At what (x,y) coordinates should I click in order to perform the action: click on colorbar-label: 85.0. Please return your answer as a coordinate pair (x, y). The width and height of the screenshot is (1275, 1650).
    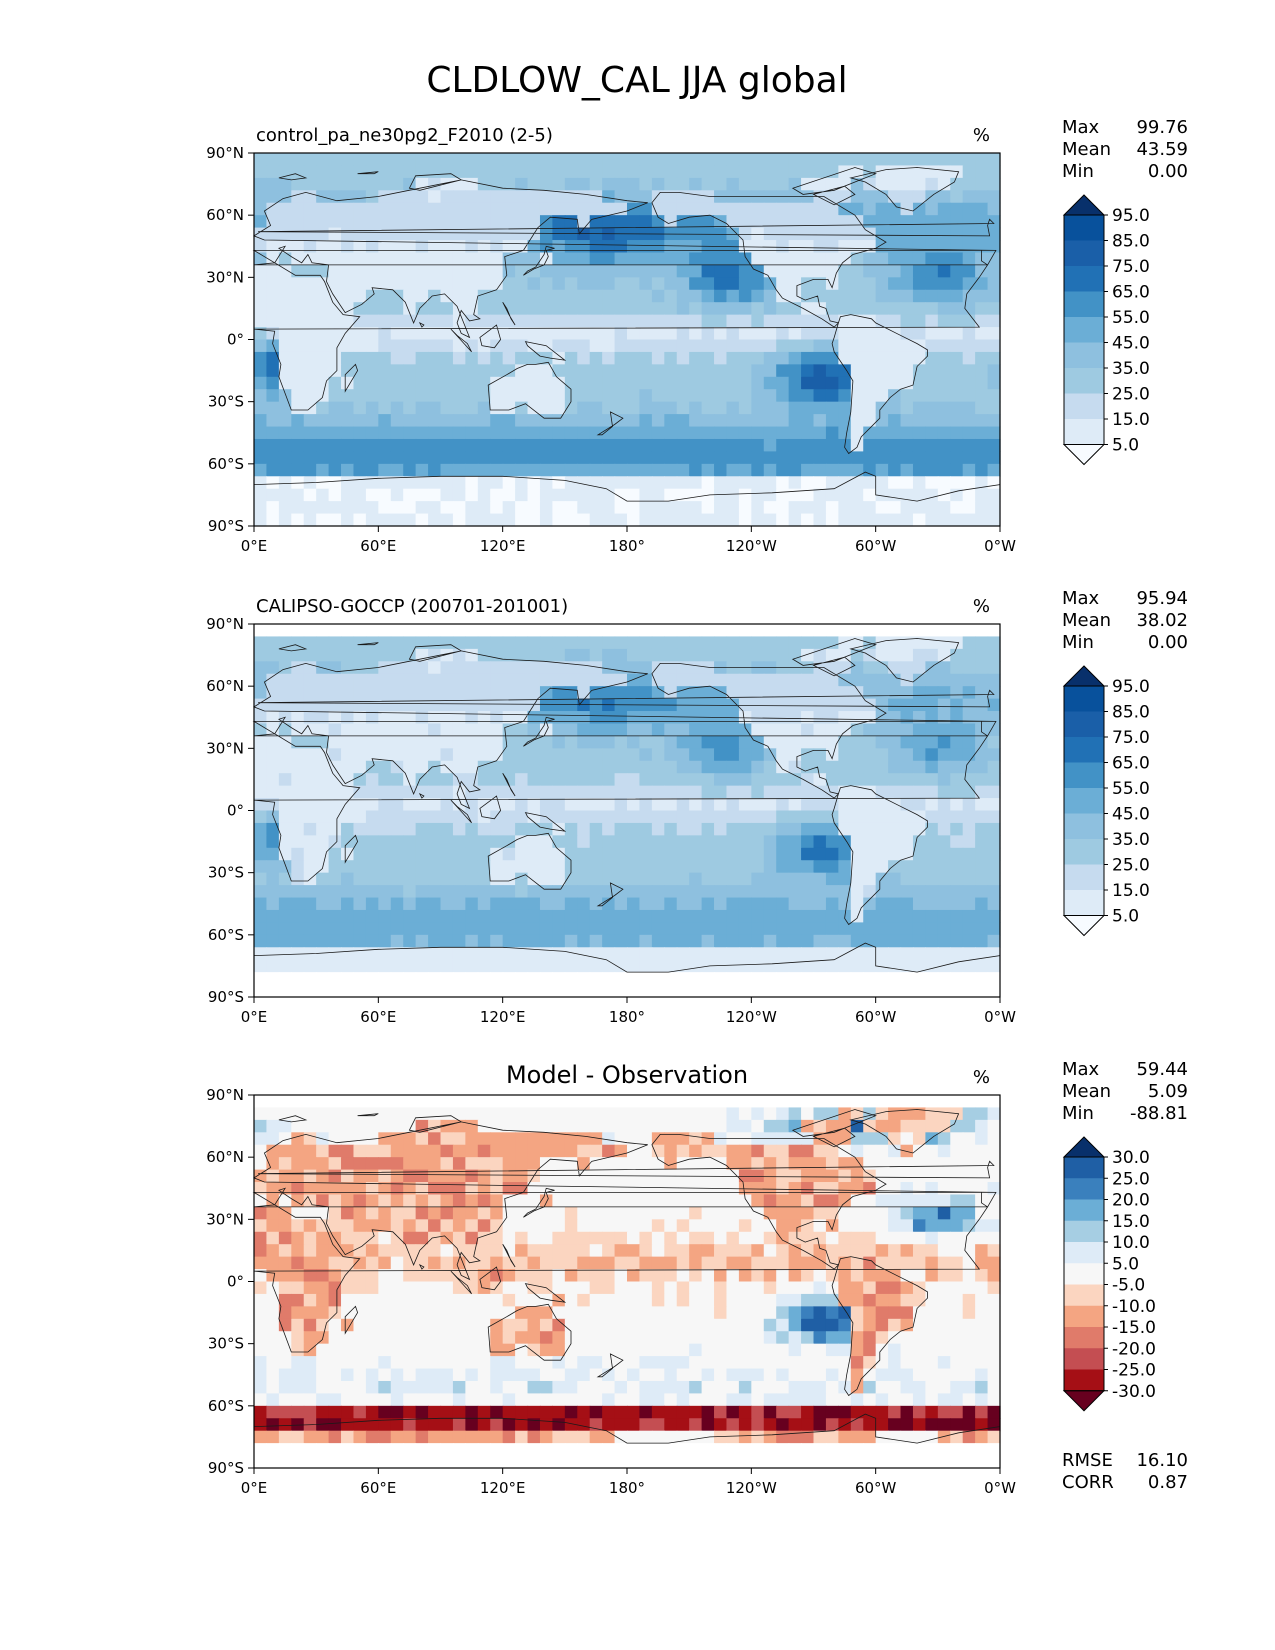
    Looking at the image, I should click on (1131, 713).